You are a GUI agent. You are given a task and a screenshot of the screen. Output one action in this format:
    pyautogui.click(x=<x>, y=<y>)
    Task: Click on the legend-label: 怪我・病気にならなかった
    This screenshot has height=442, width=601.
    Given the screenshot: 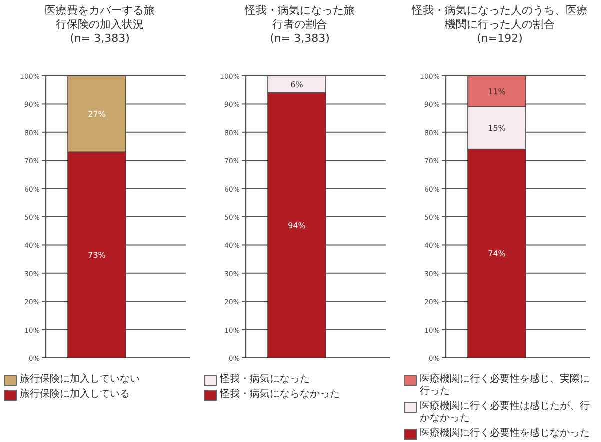 What is the action you would take?
    pyautogui.click(x=280, y=395)
    